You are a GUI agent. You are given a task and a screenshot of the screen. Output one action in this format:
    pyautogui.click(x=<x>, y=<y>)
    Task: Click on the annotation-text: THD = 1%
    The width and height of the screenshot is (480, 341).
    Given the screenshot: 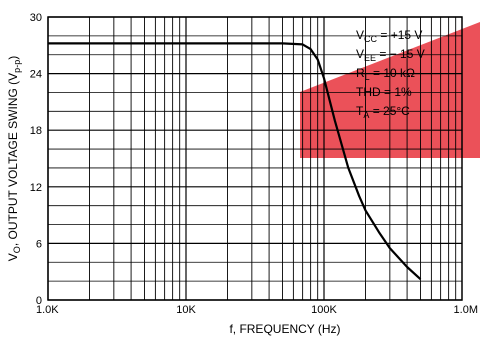 What is the action you would take?
    pyautogui.click(x=384, y=92)
    